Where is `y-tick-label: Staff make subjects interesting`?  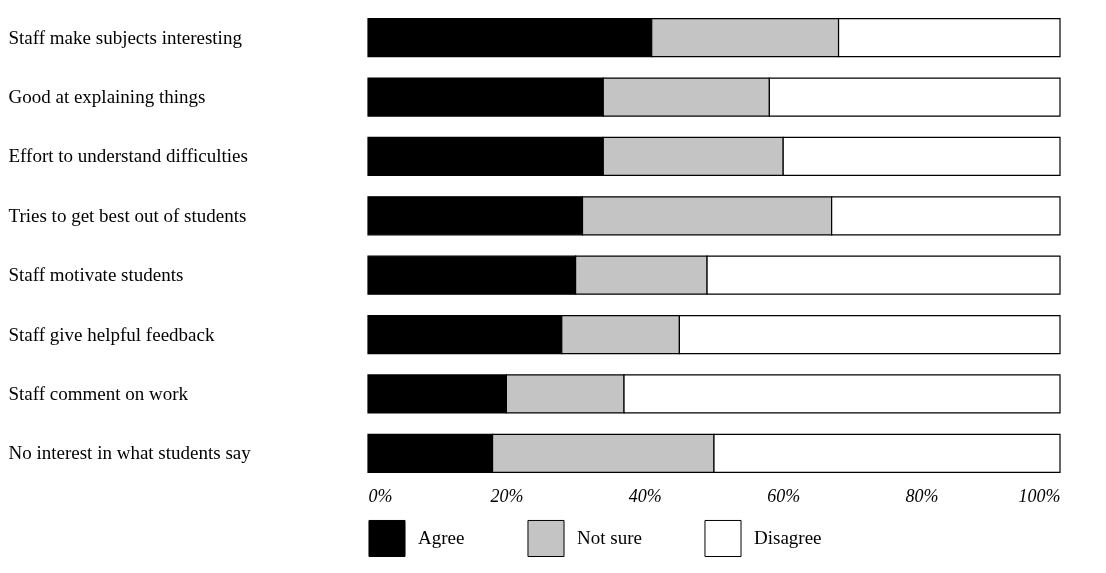
y-tick-label: Staff make subjects interesting is located at coordinates (125, 37).